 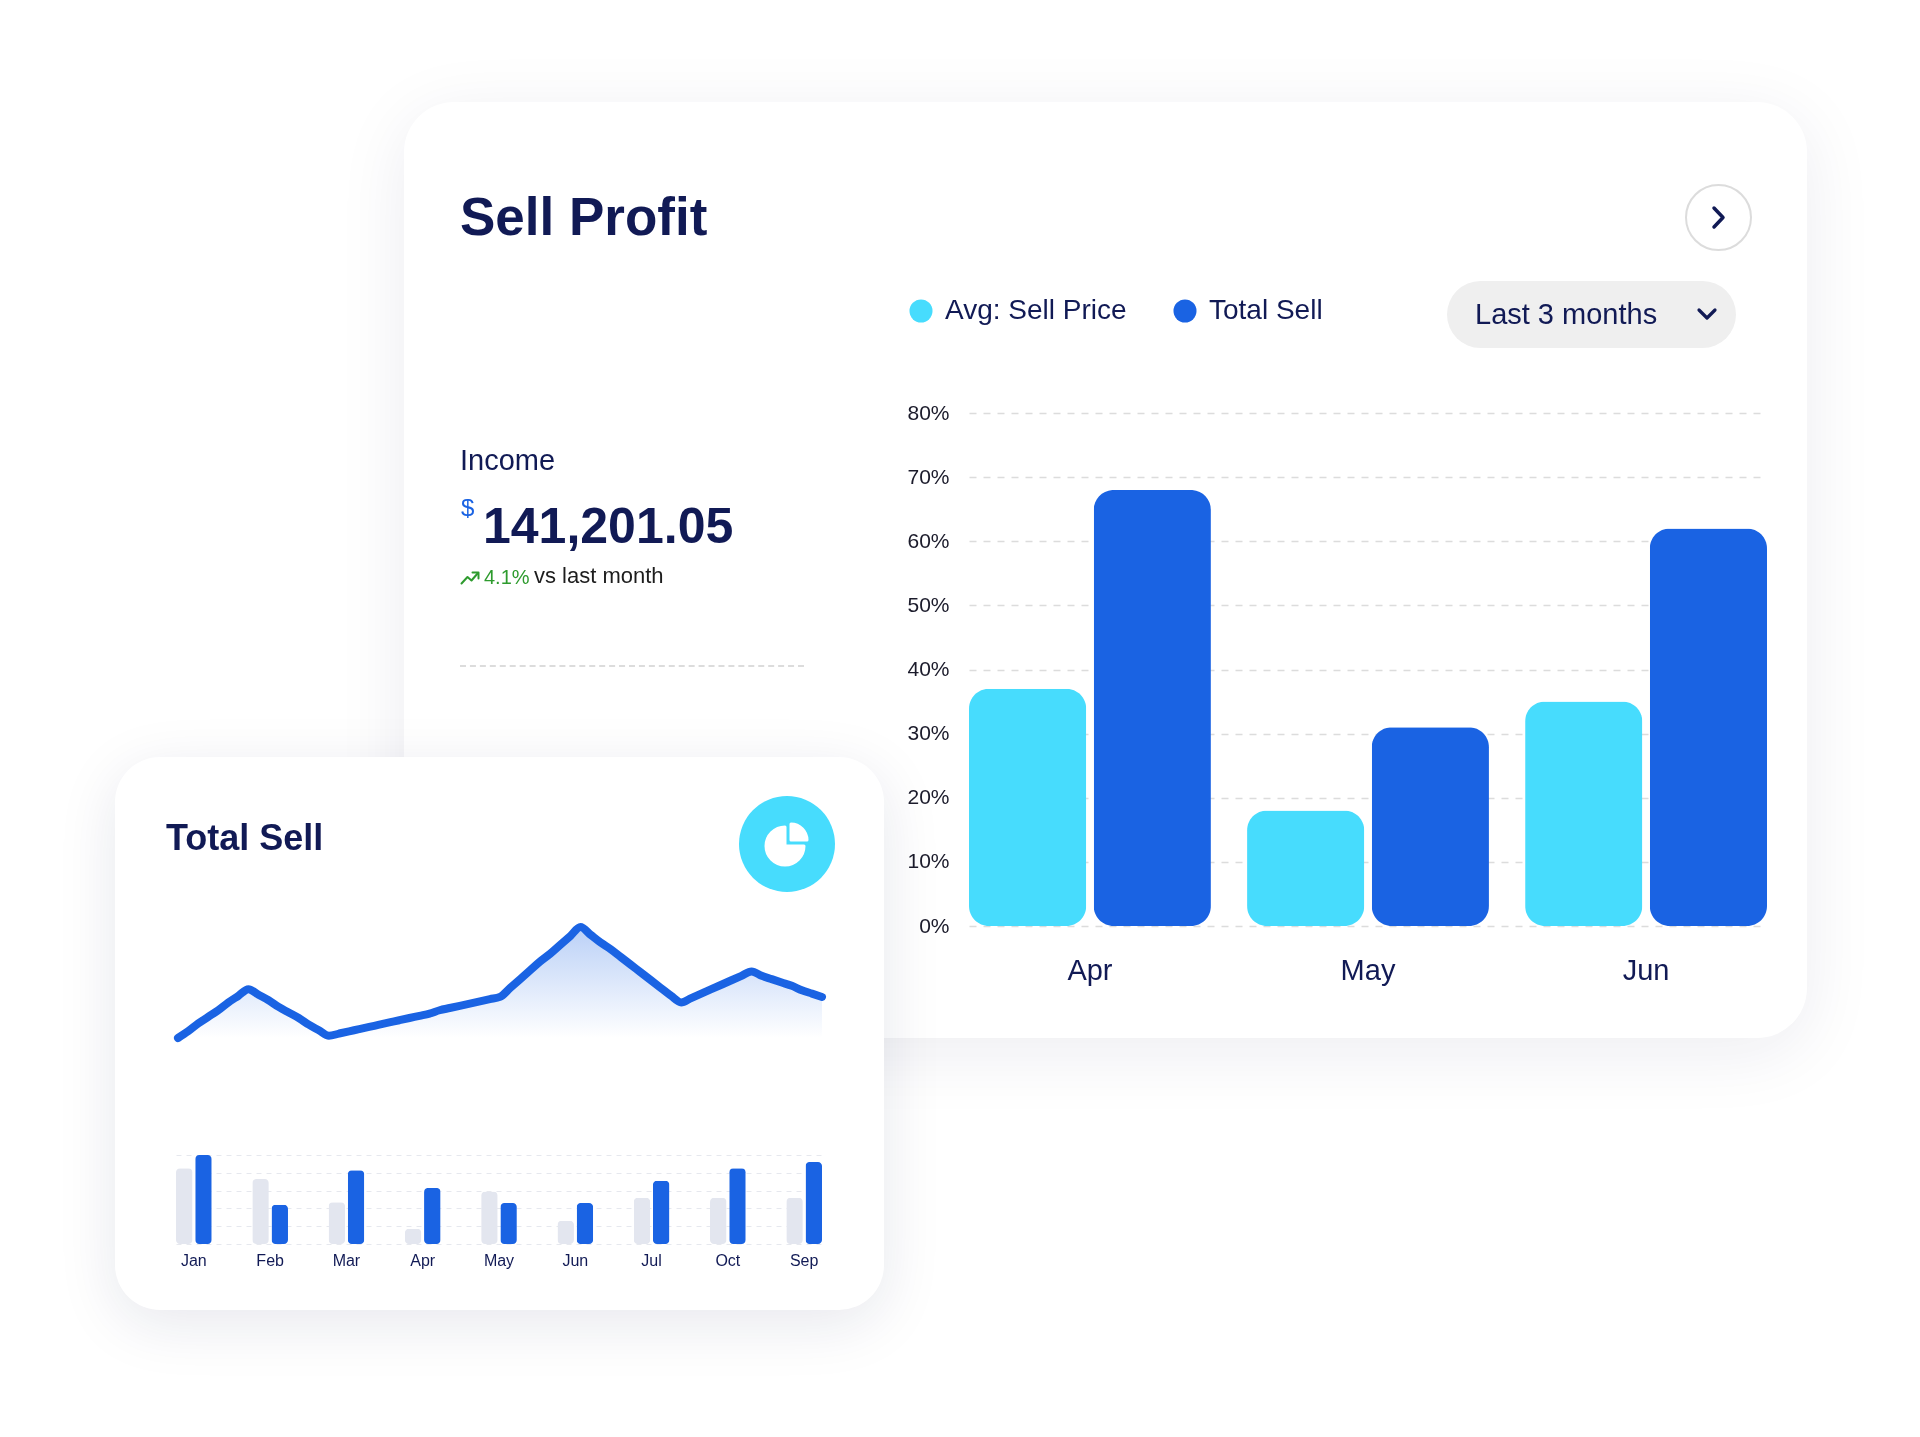 What do you see at coordinates (245, 837) in the screenshot?
I see `chart-title: Total Sell` at bounding box center [245, 837].